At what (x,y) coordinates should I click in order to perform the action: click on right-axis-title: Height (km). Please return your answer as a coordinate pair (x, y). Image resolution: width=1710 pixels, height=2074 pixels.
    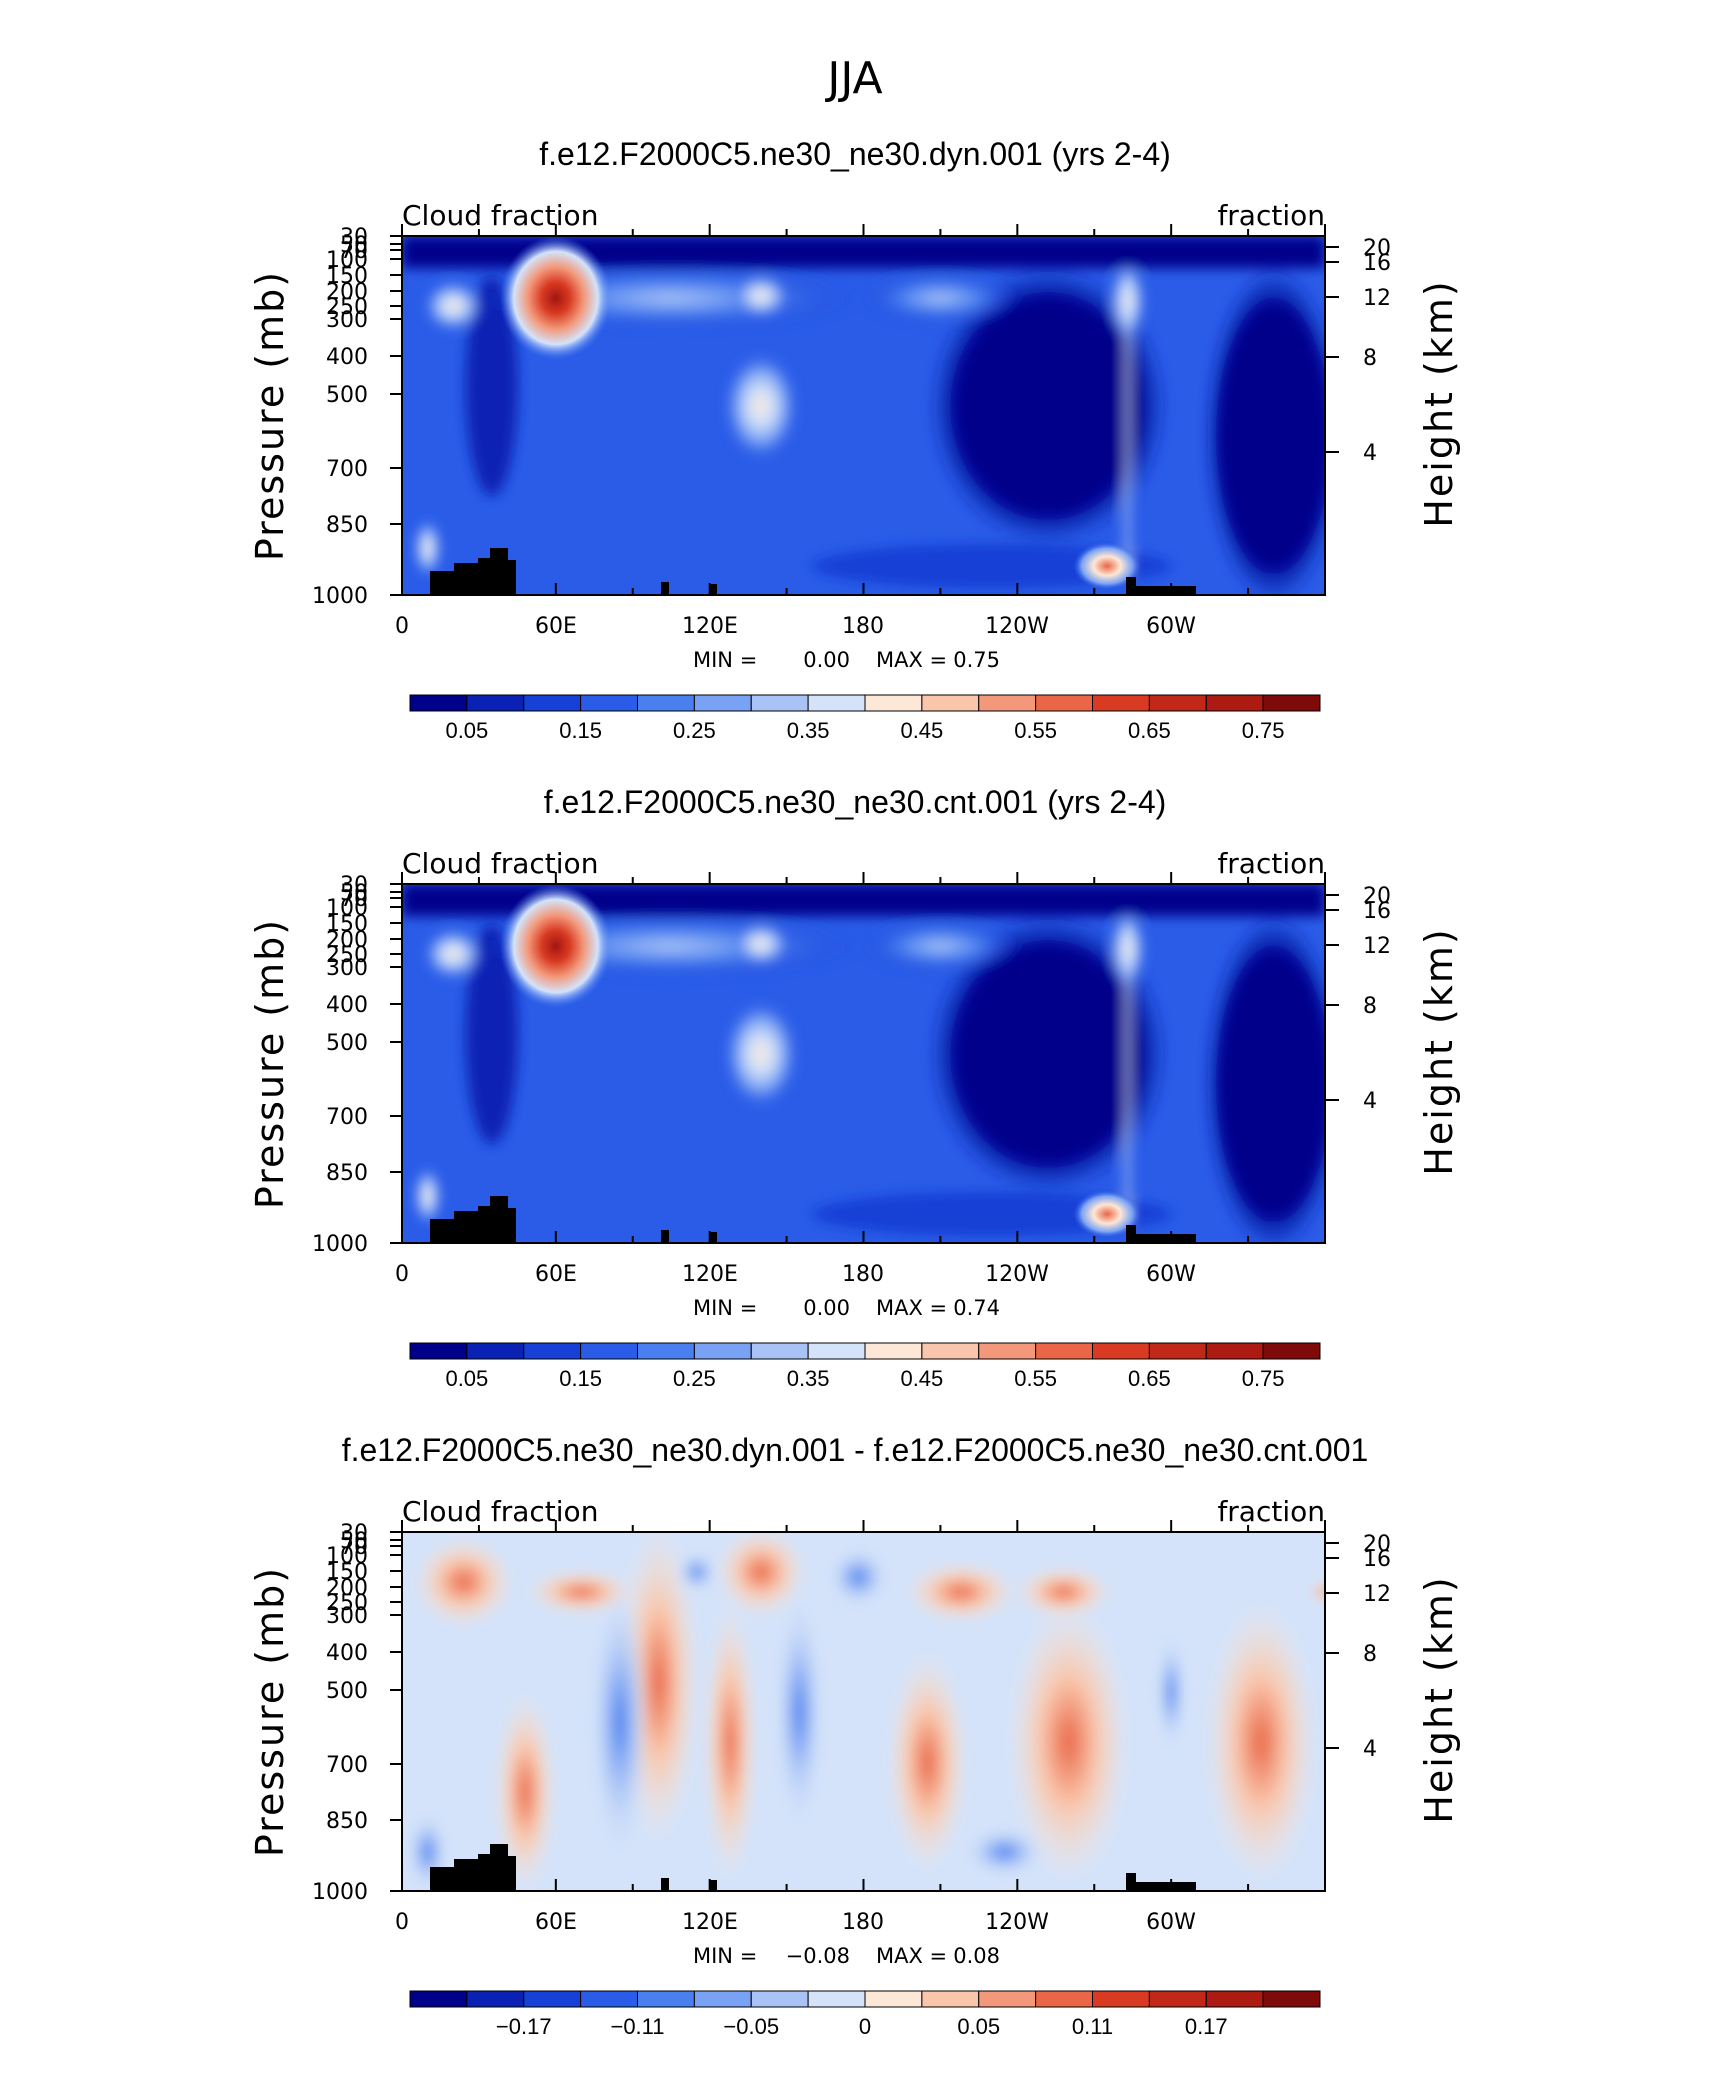
    Looking at the image, I should click on (1439, 403).